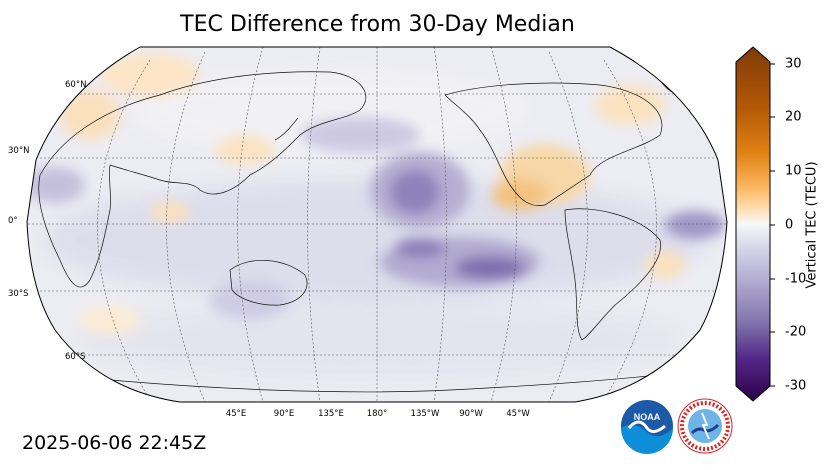 This screenshot has height=470, width=835. What do you see at coordinates (170, 212) in the screenshot?
I see `anomaly-positive-indian-ocean` at bounding box center [170, 212].